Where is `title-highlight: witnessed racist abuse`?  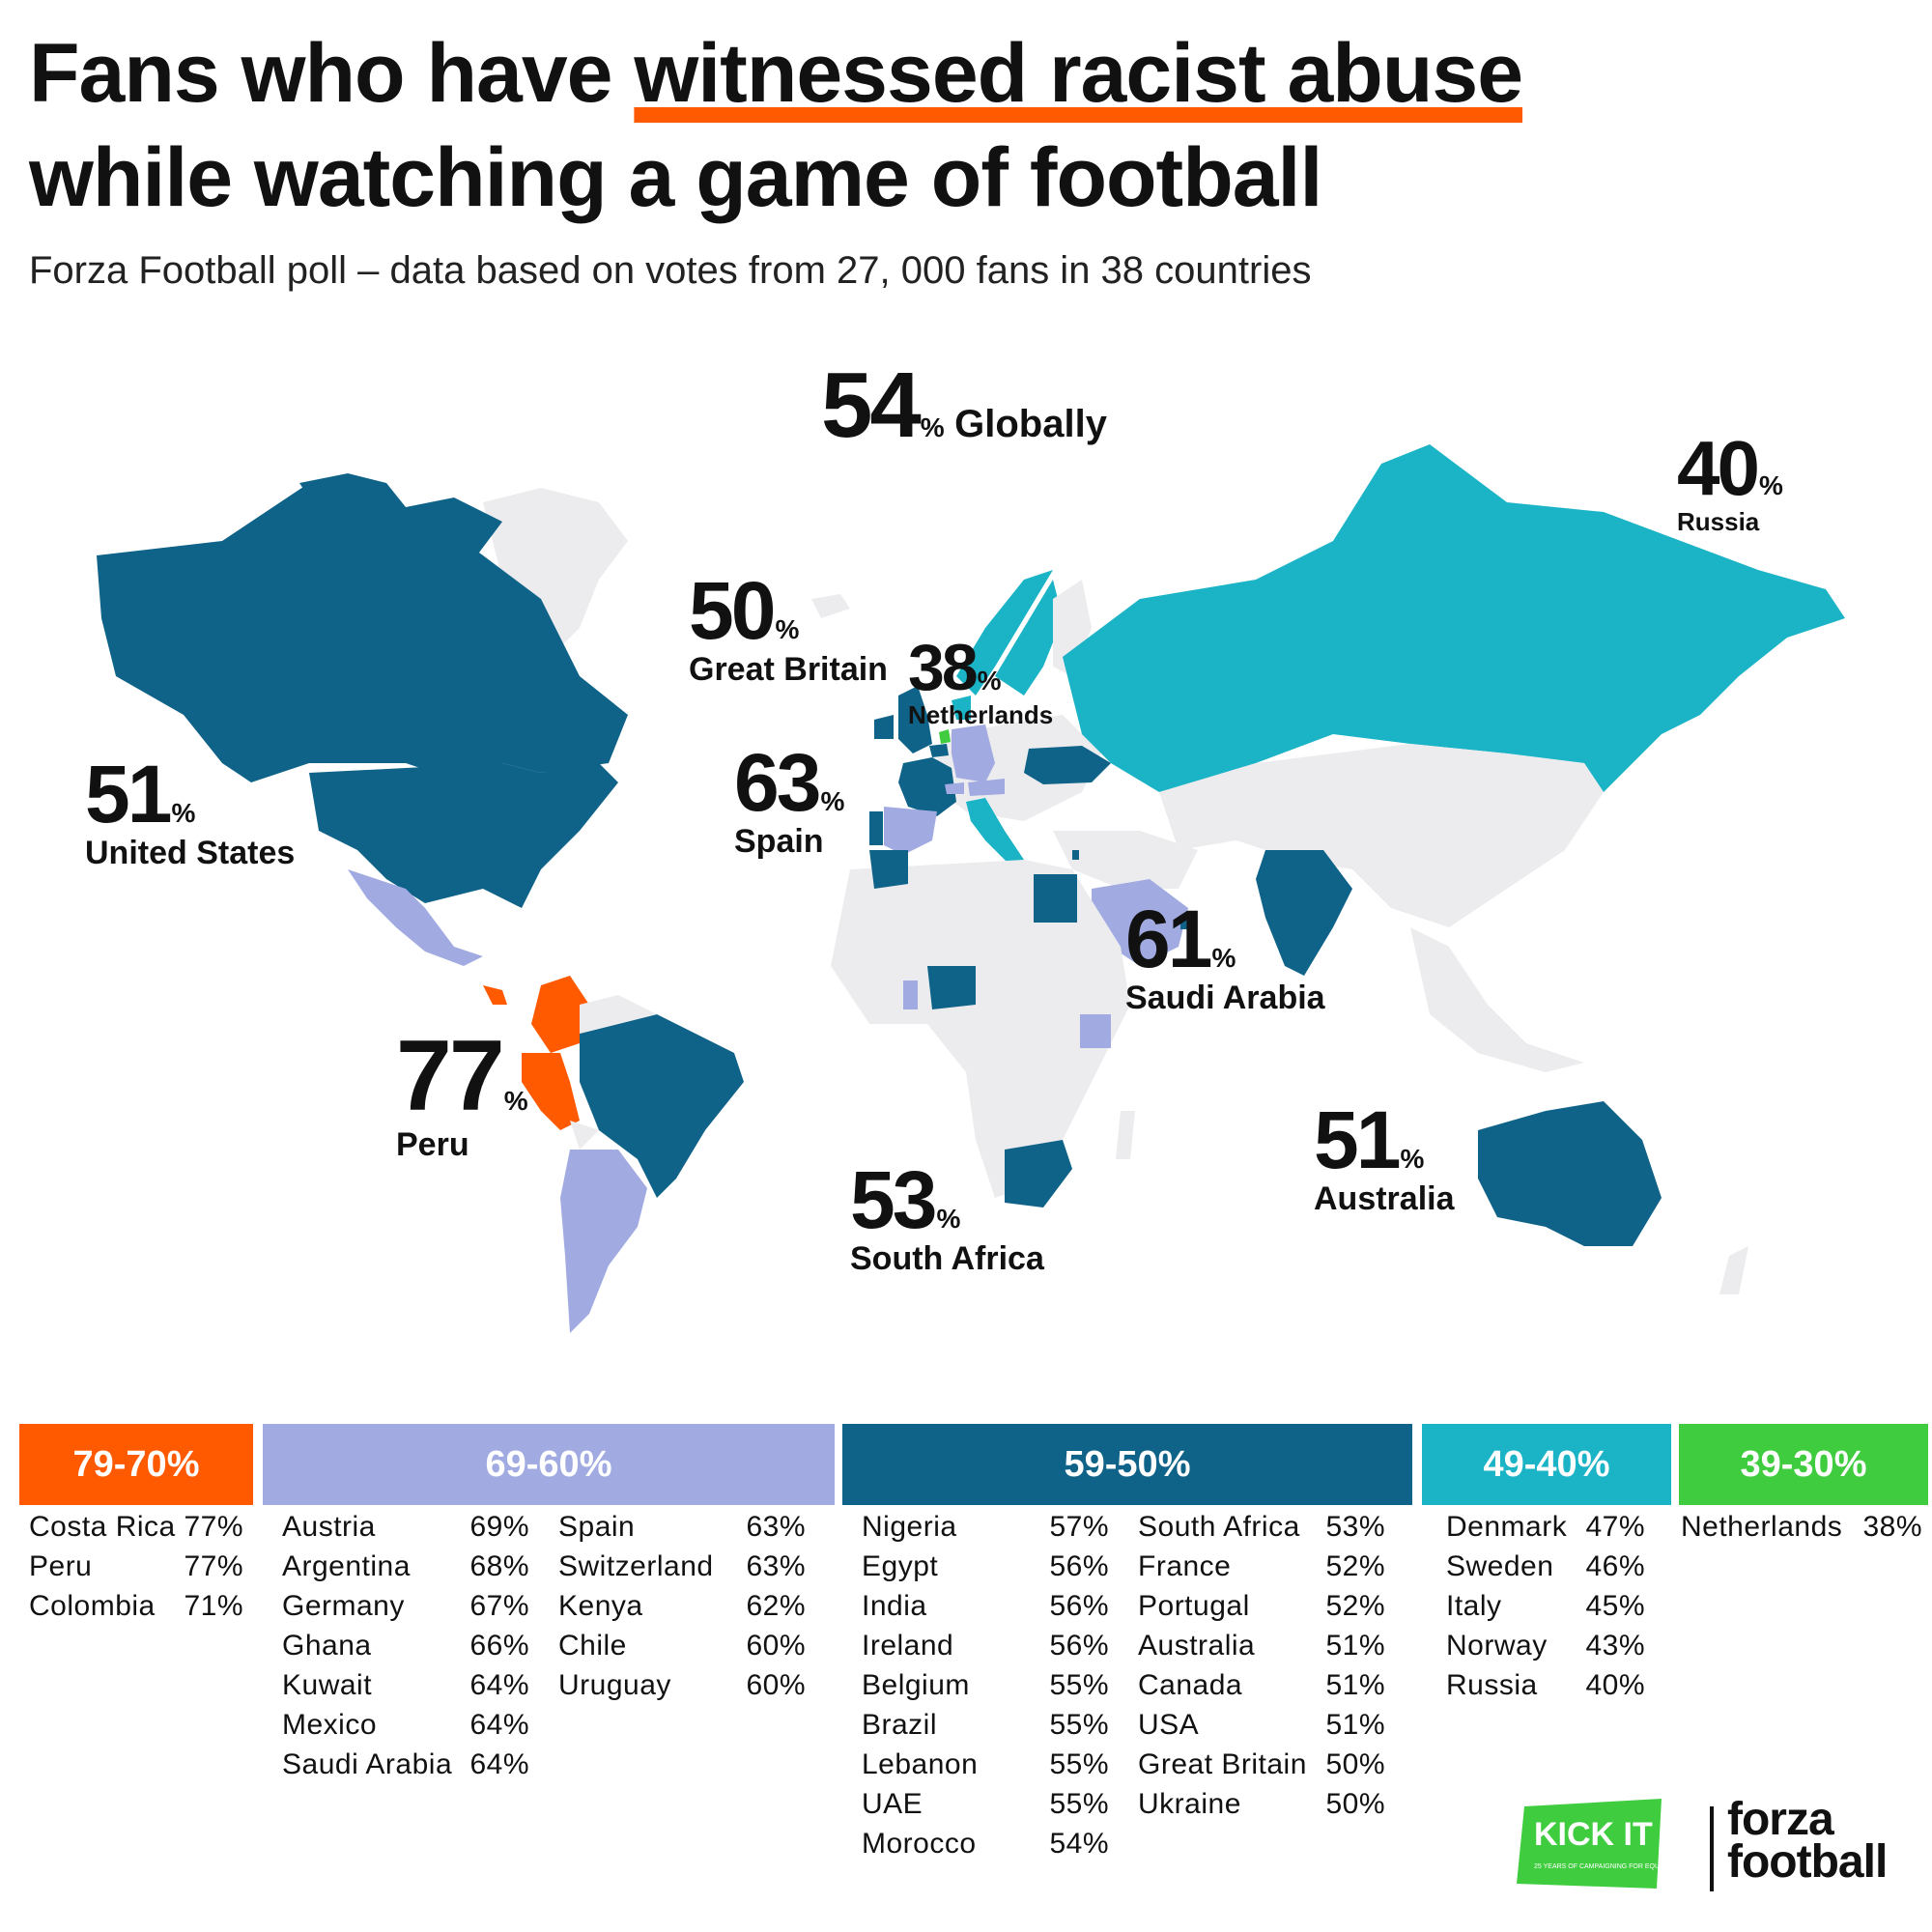 title-highlight: witnessed racist abuse is located at coordinates (1078, 73).